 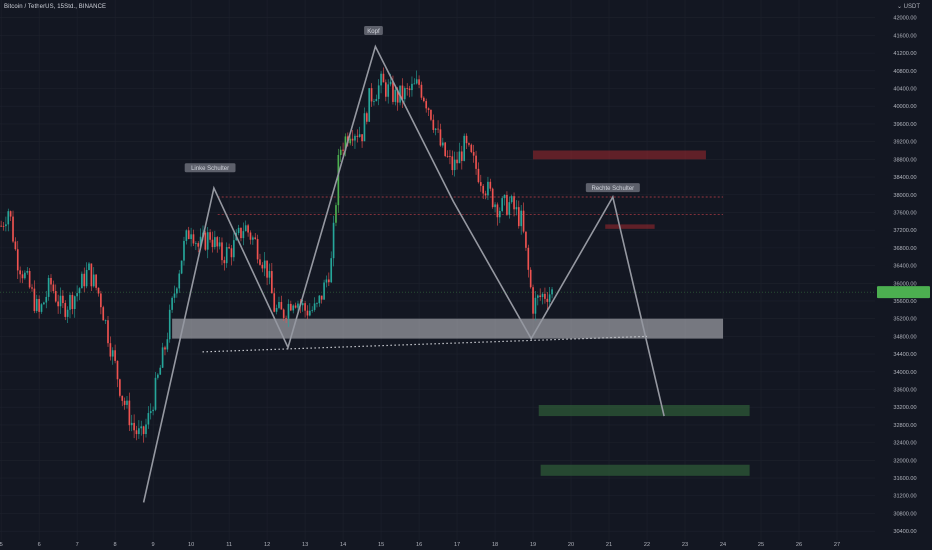 What do you see at coordinates (904, 196) in the screenshot?
I see `price-tick-label: 38000.00` at bounding box center [904, 196].